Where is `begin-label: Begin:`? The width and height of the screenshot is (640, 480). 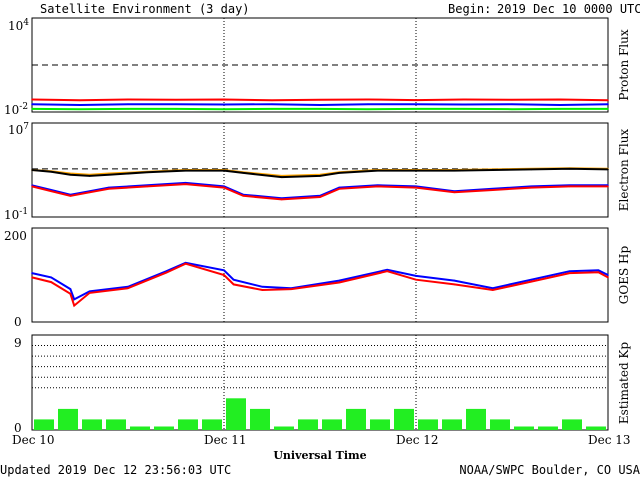
begin-label: Begin: is located at coordinates (469, 9).